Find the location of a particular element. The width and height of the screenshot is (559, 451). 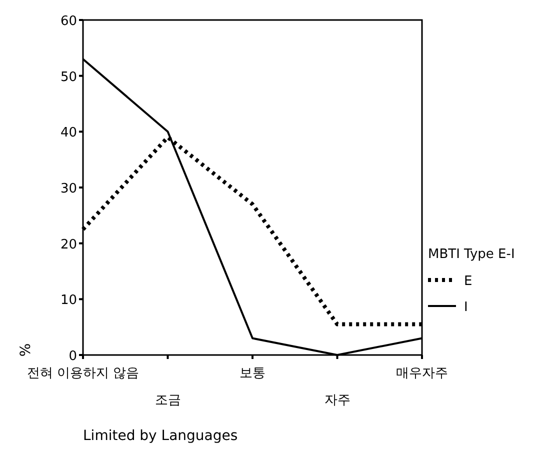

legend-label: E is located at coordinates (468, 281).